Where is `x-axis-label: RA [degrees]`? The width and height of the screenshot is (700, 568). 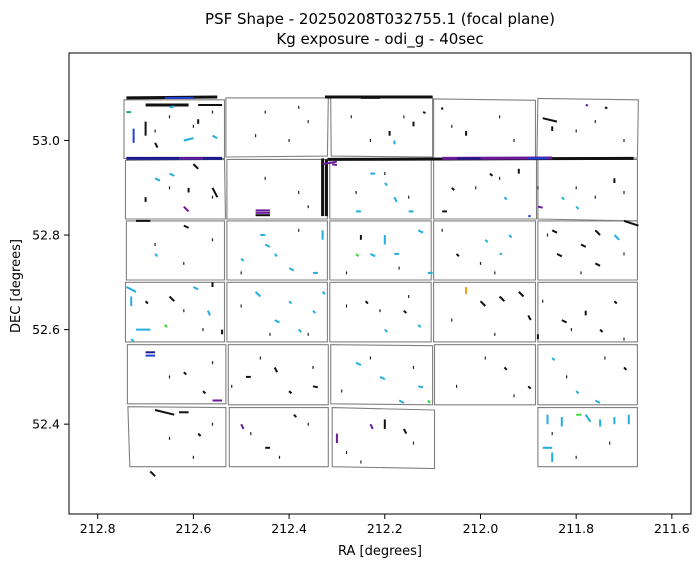 x-axis-label: RA [degrees] is located at coordinates (380, 551).